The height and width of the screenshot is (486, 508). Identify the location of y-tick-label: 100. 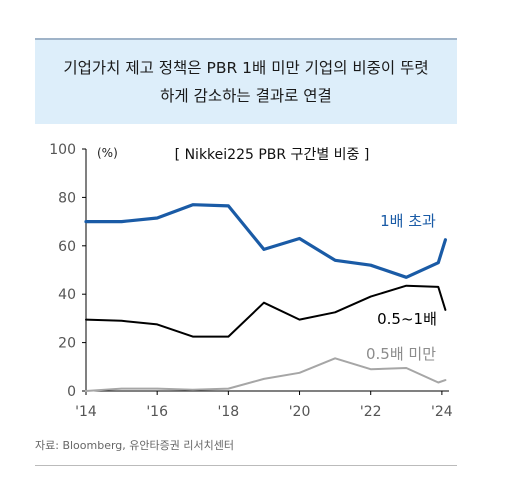
(62, 150).